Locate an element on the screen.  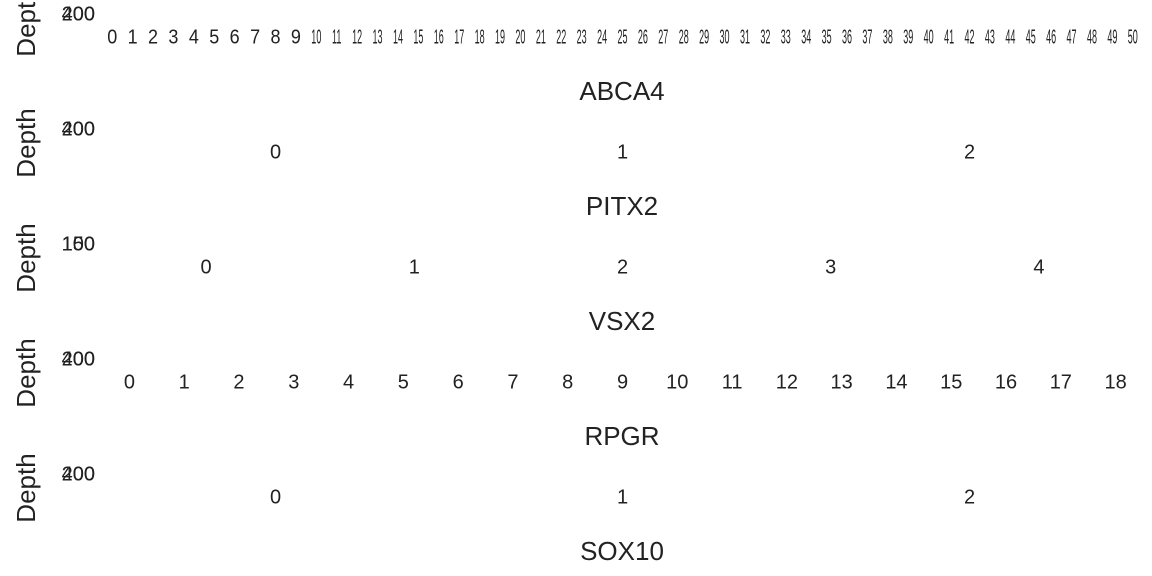
x-tick-label: 20 is located at coordinates (520, 38).